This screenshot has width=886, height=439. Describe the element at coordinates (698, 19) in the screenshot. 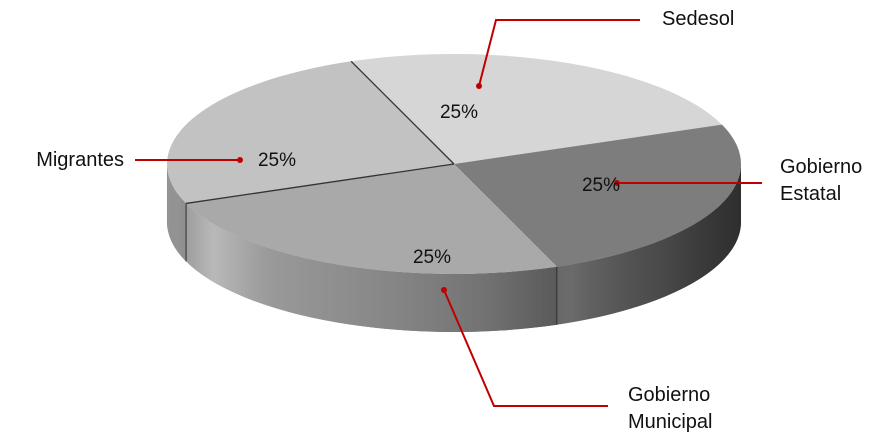

I see `category-label-sedesol: Sedesol` at that location.